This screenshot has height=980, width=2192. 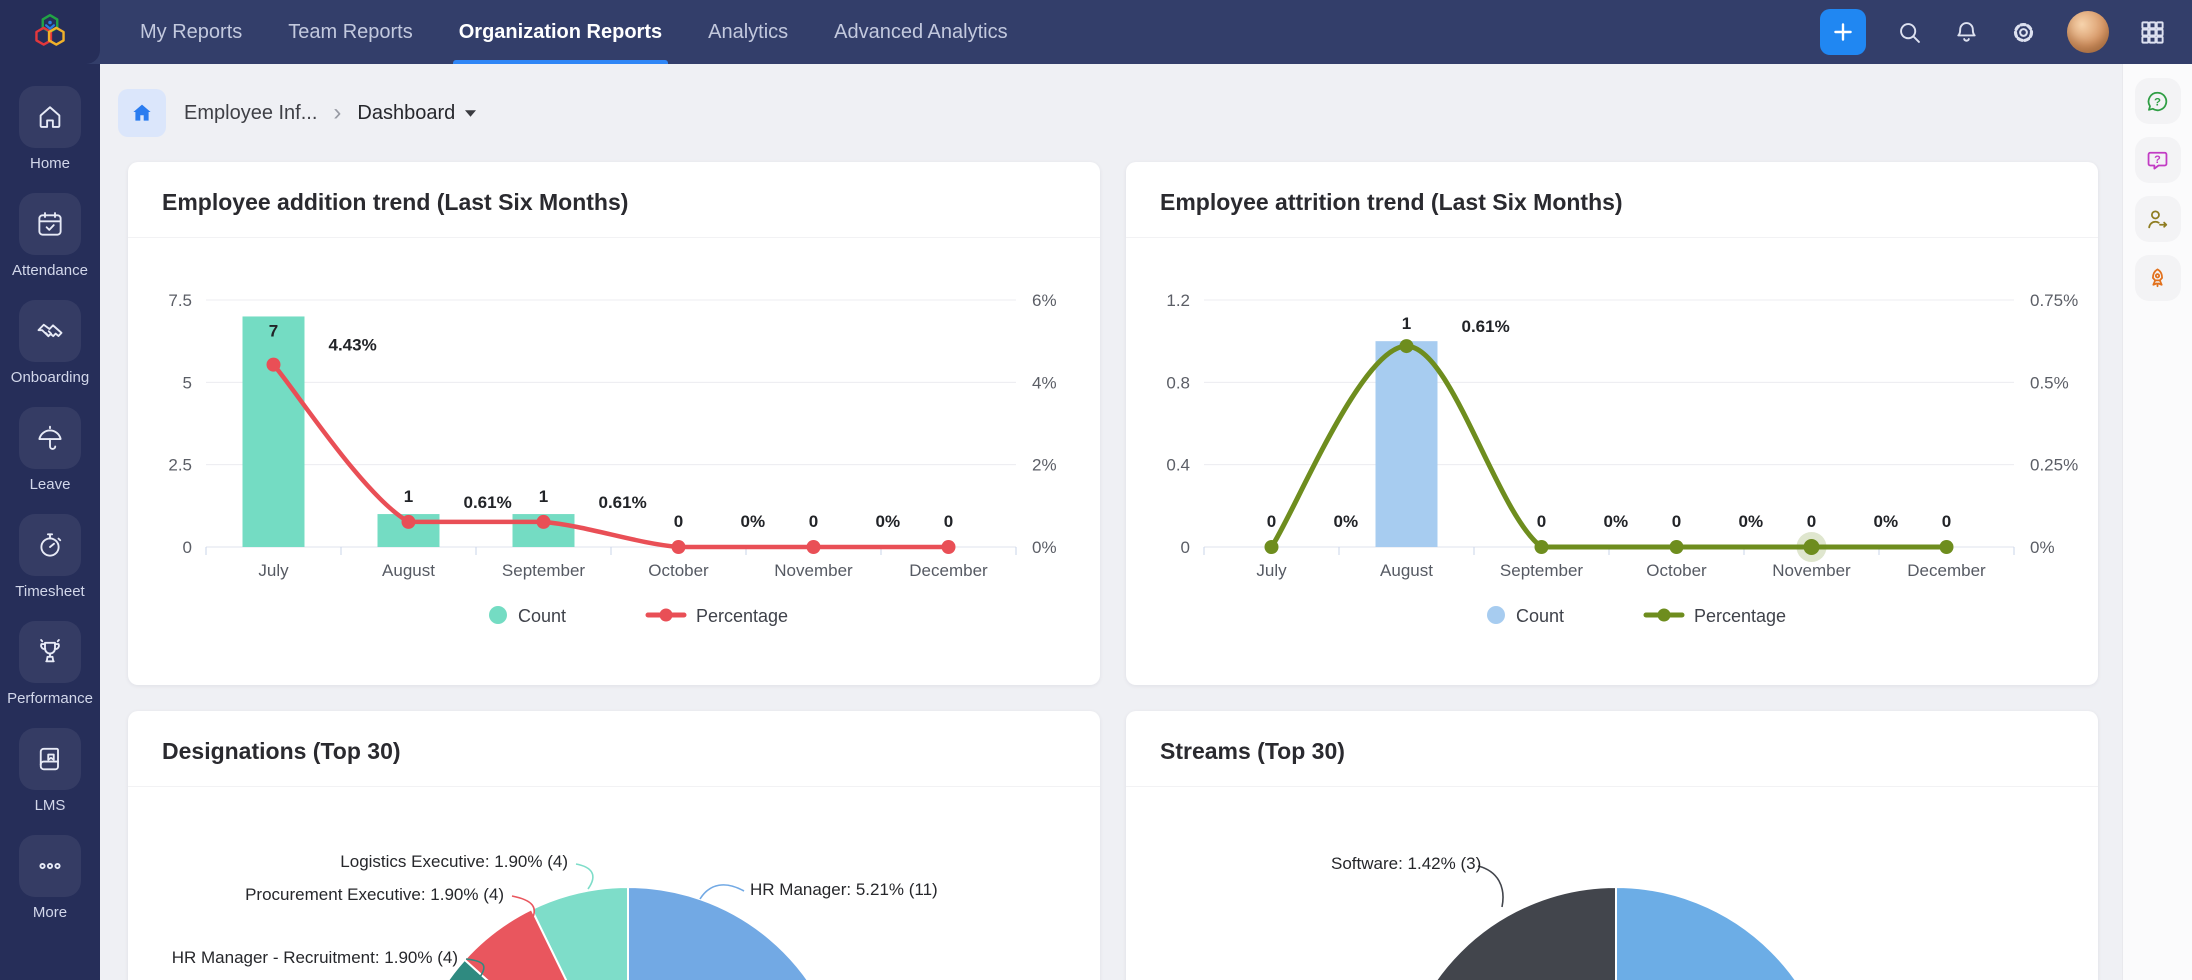 What do you see at coordinates (1966, 32) in the screenshot?
I see `notifications-bell-icon` at bounding box center [1966, 32].